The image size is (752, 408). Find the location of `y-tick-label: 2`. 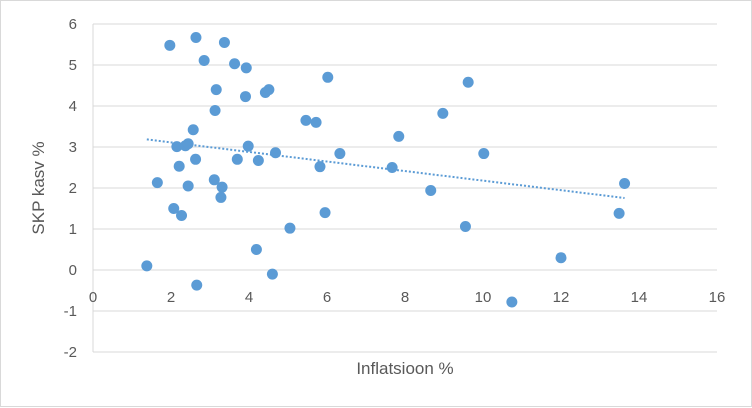

y-tick-label: 2 is located at coordinates (73, 188).